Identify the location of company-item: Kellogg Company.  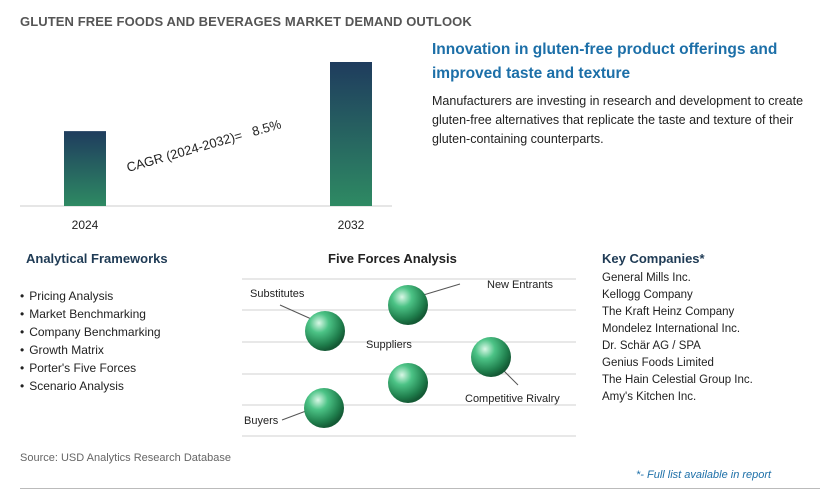
(647, 295).